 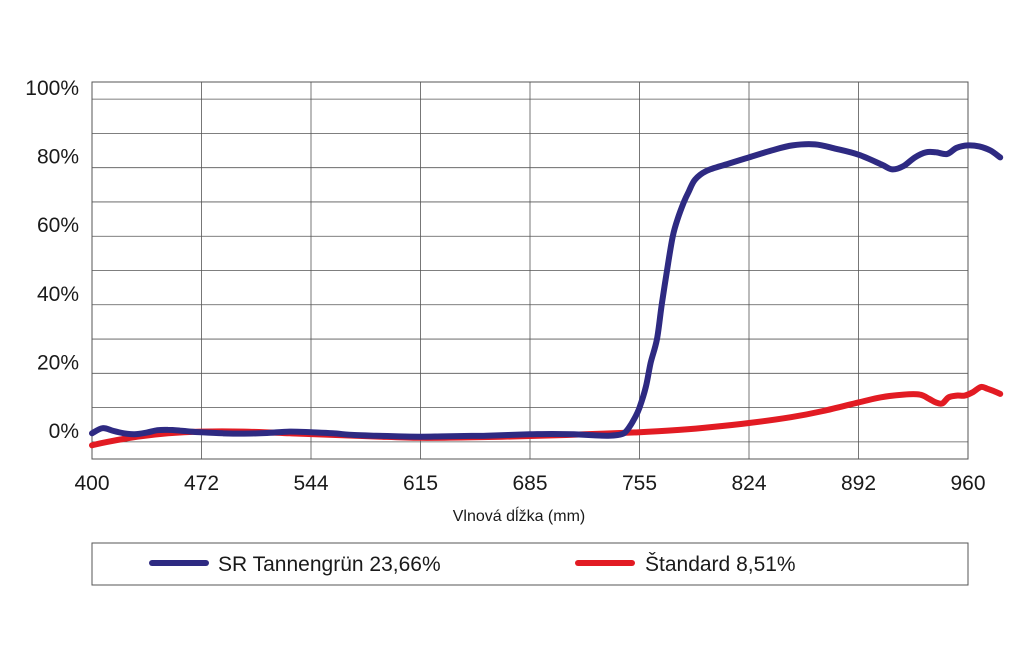 What do you see at coordinates (58, 362) in the screenshot?
I see `y-tick-label: 20%` at bounding box center [58, 362].